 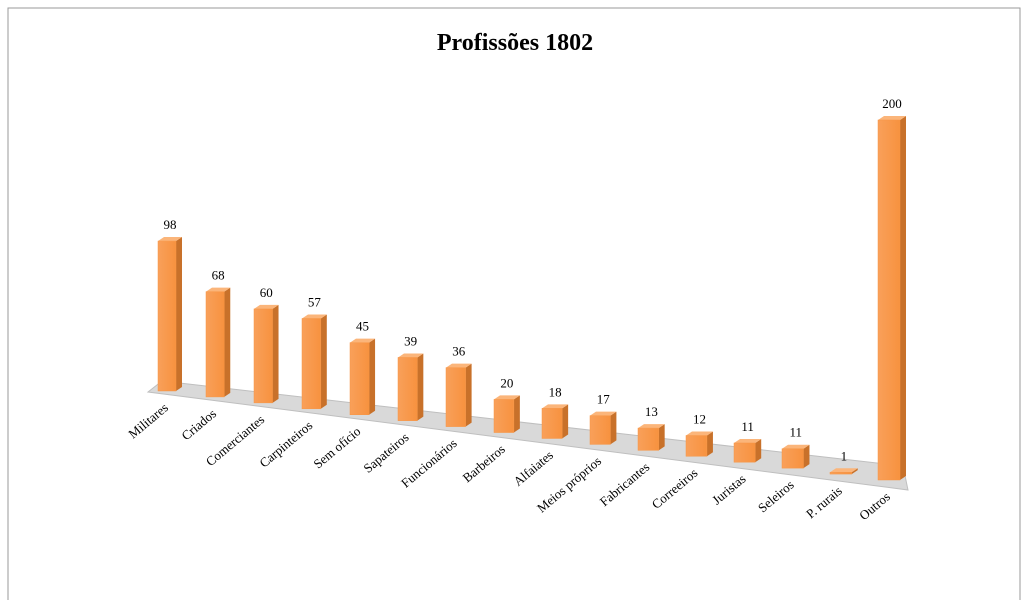 I want to click on value-label: 98, so click(x=170, y=224).